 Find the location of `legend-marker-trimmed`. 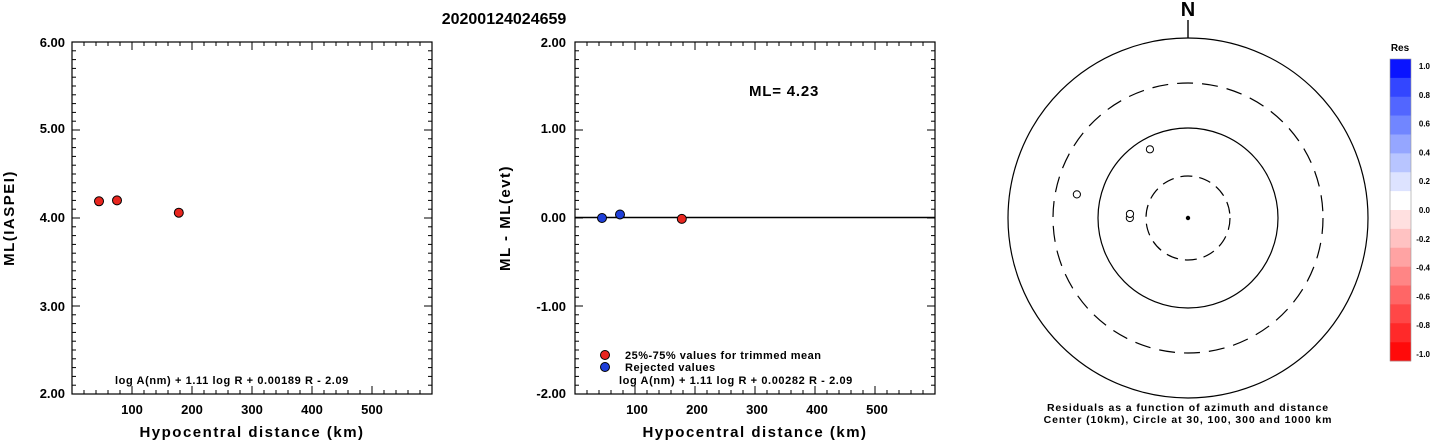

legend-marker-trimmed is located at coordinates (605, 355).